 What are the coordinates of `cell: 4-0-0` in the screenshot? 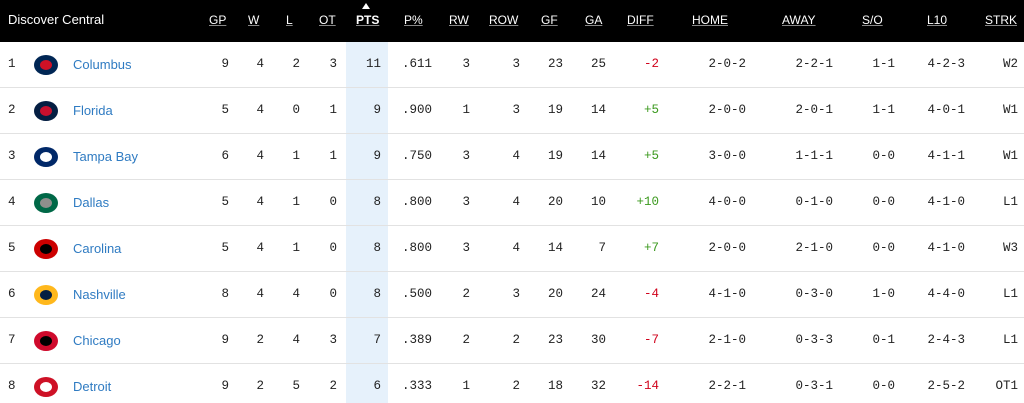 It's located at (727, 202).